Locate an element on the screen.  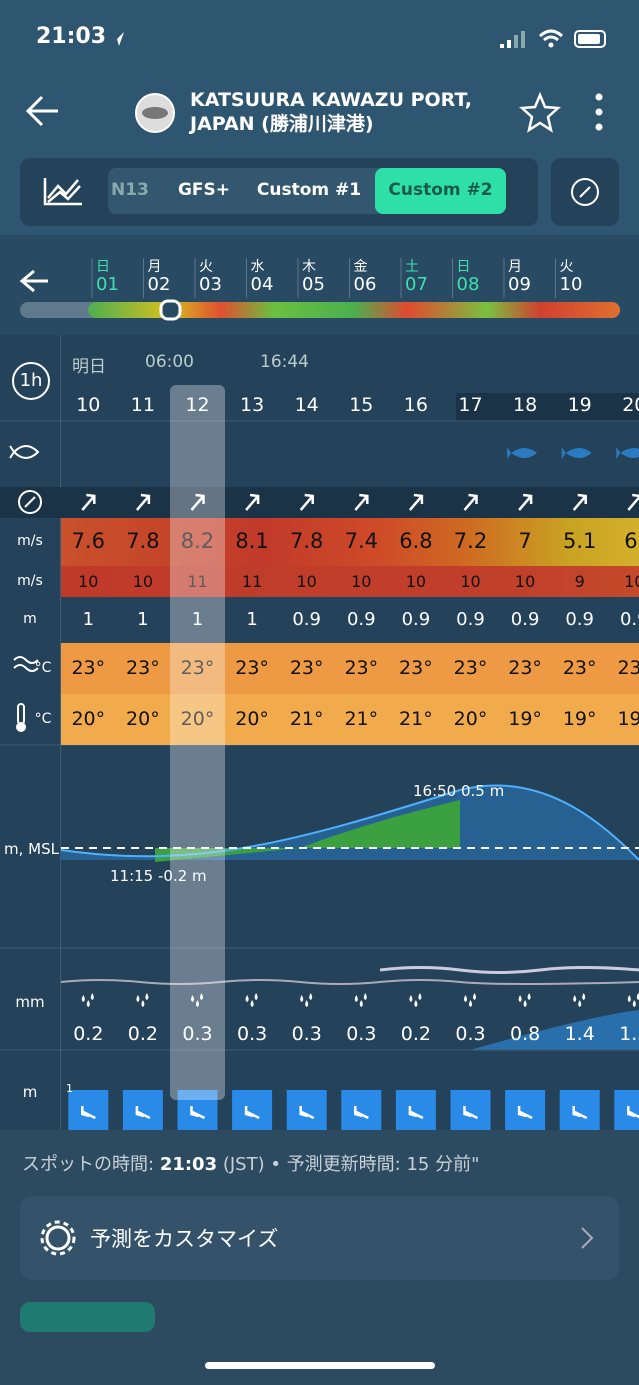
row-unit: °C is located at coordinates (43, 667).